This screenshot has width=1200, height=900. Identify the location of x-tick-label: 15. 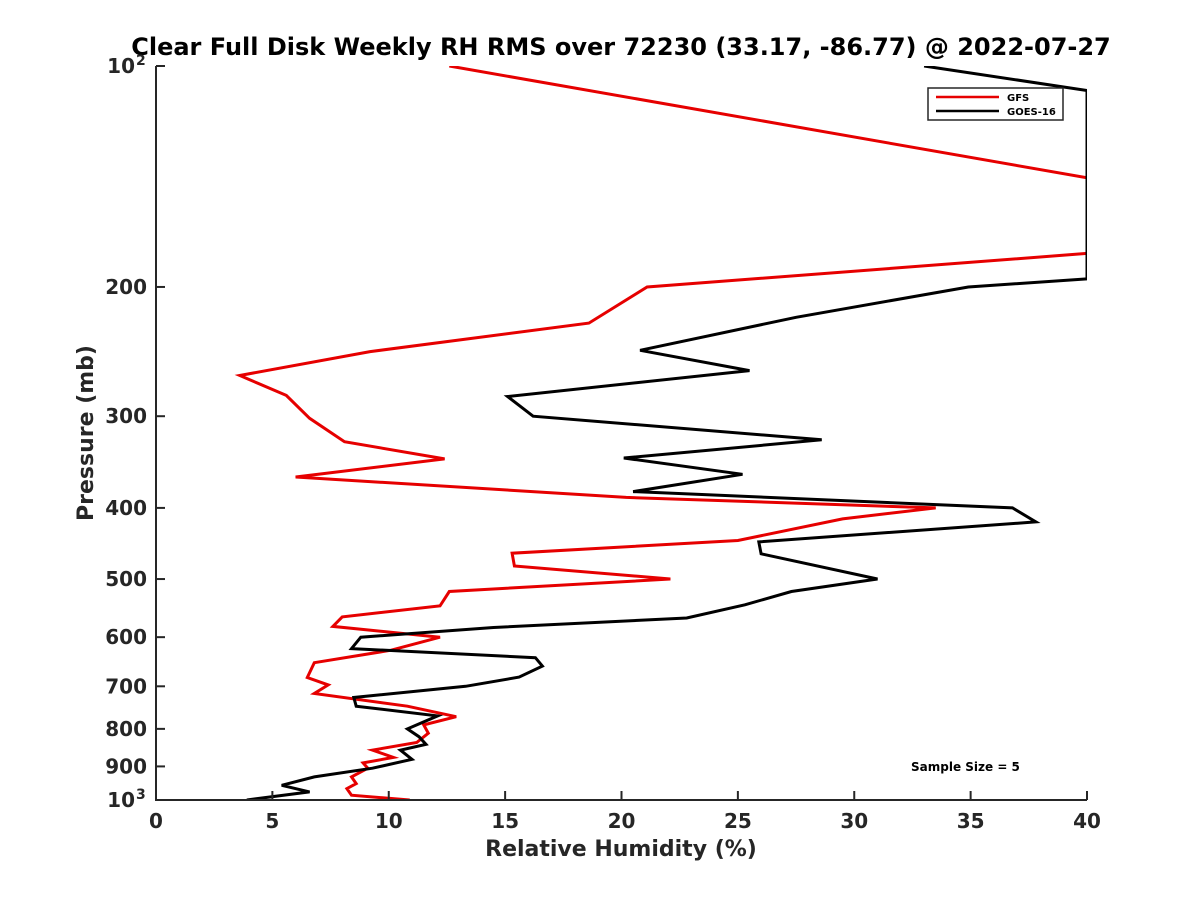
(505, 821).